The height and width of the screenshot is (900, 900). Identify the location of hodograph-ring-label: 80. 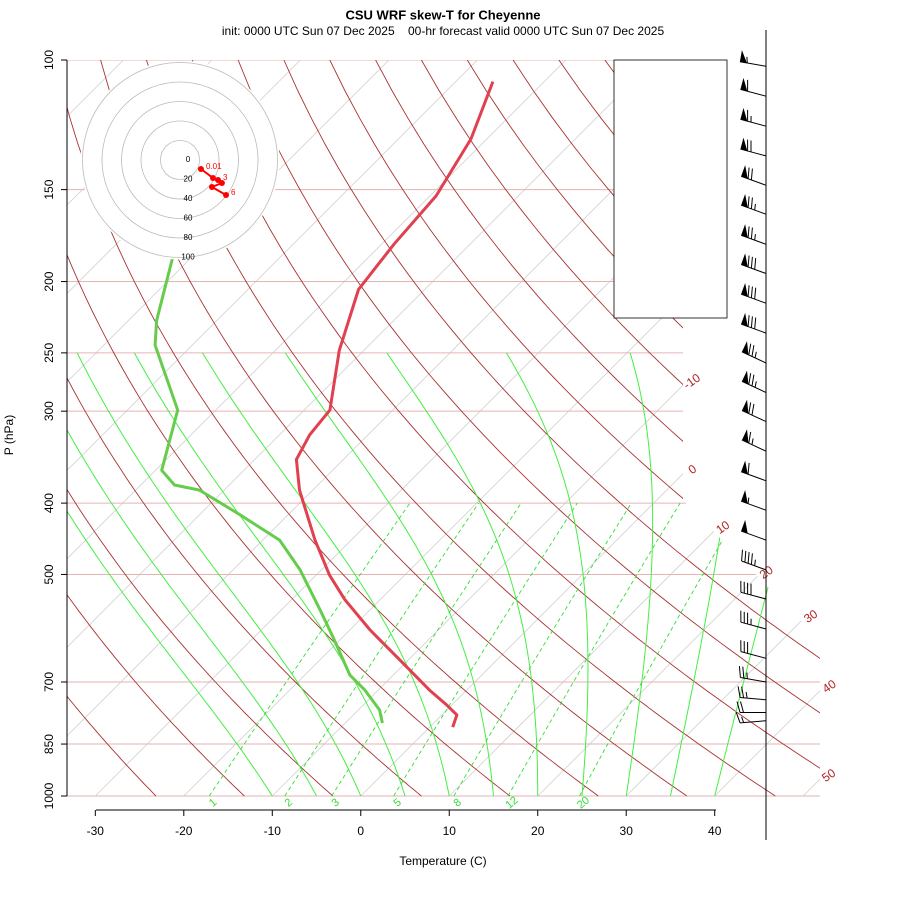
(188, 237).